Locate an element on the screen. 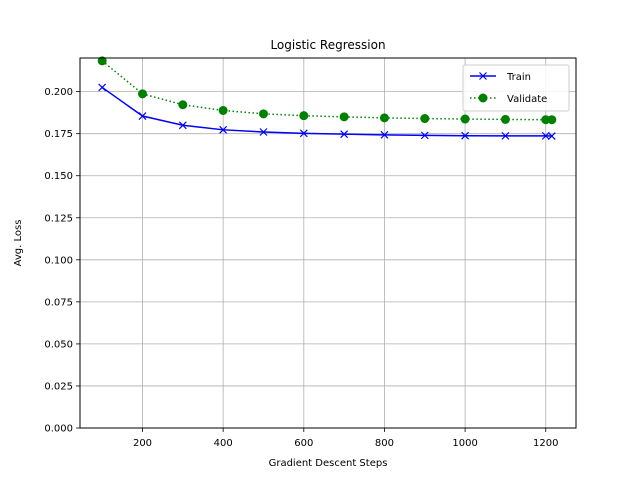 The image size is (640, 480). y-tick-label: 0.000 is located at coordinates (58, 429).